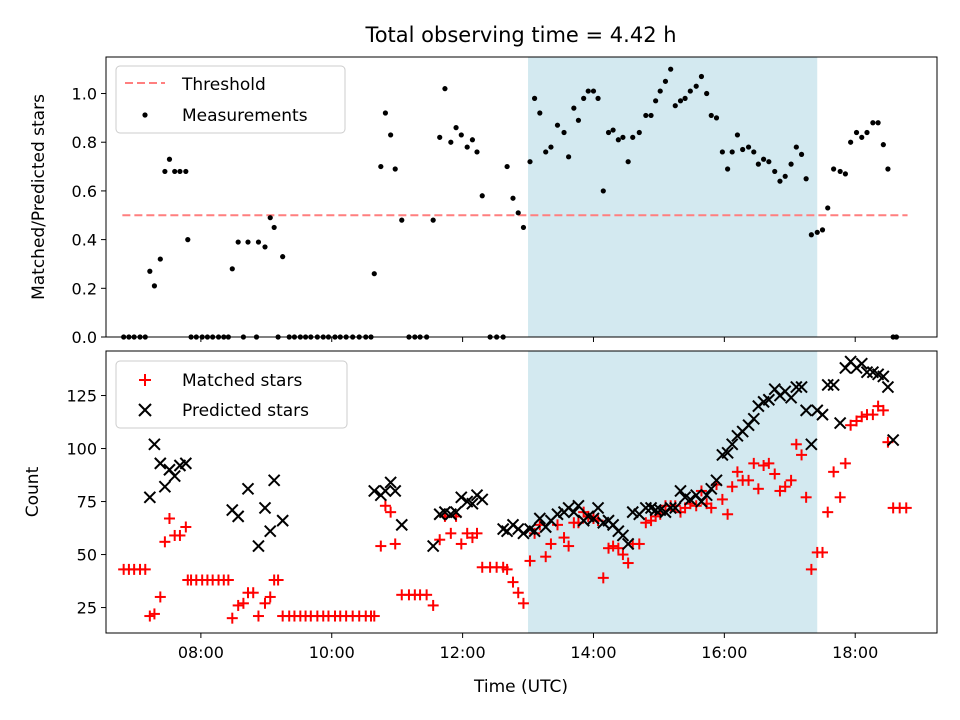  I want to click on bottom-x-ticks: 08:00 10:00 12:00 14:00 16:00 18:00, so click(528, 647).